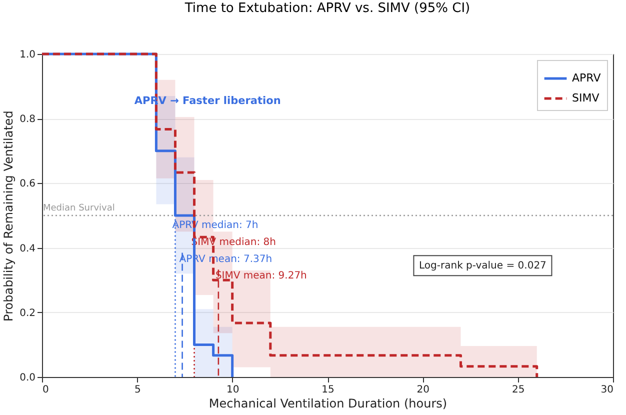 This screenshot has height=415, width=626. I want to click on y-tick-label: 1.0, so click(28, 55).